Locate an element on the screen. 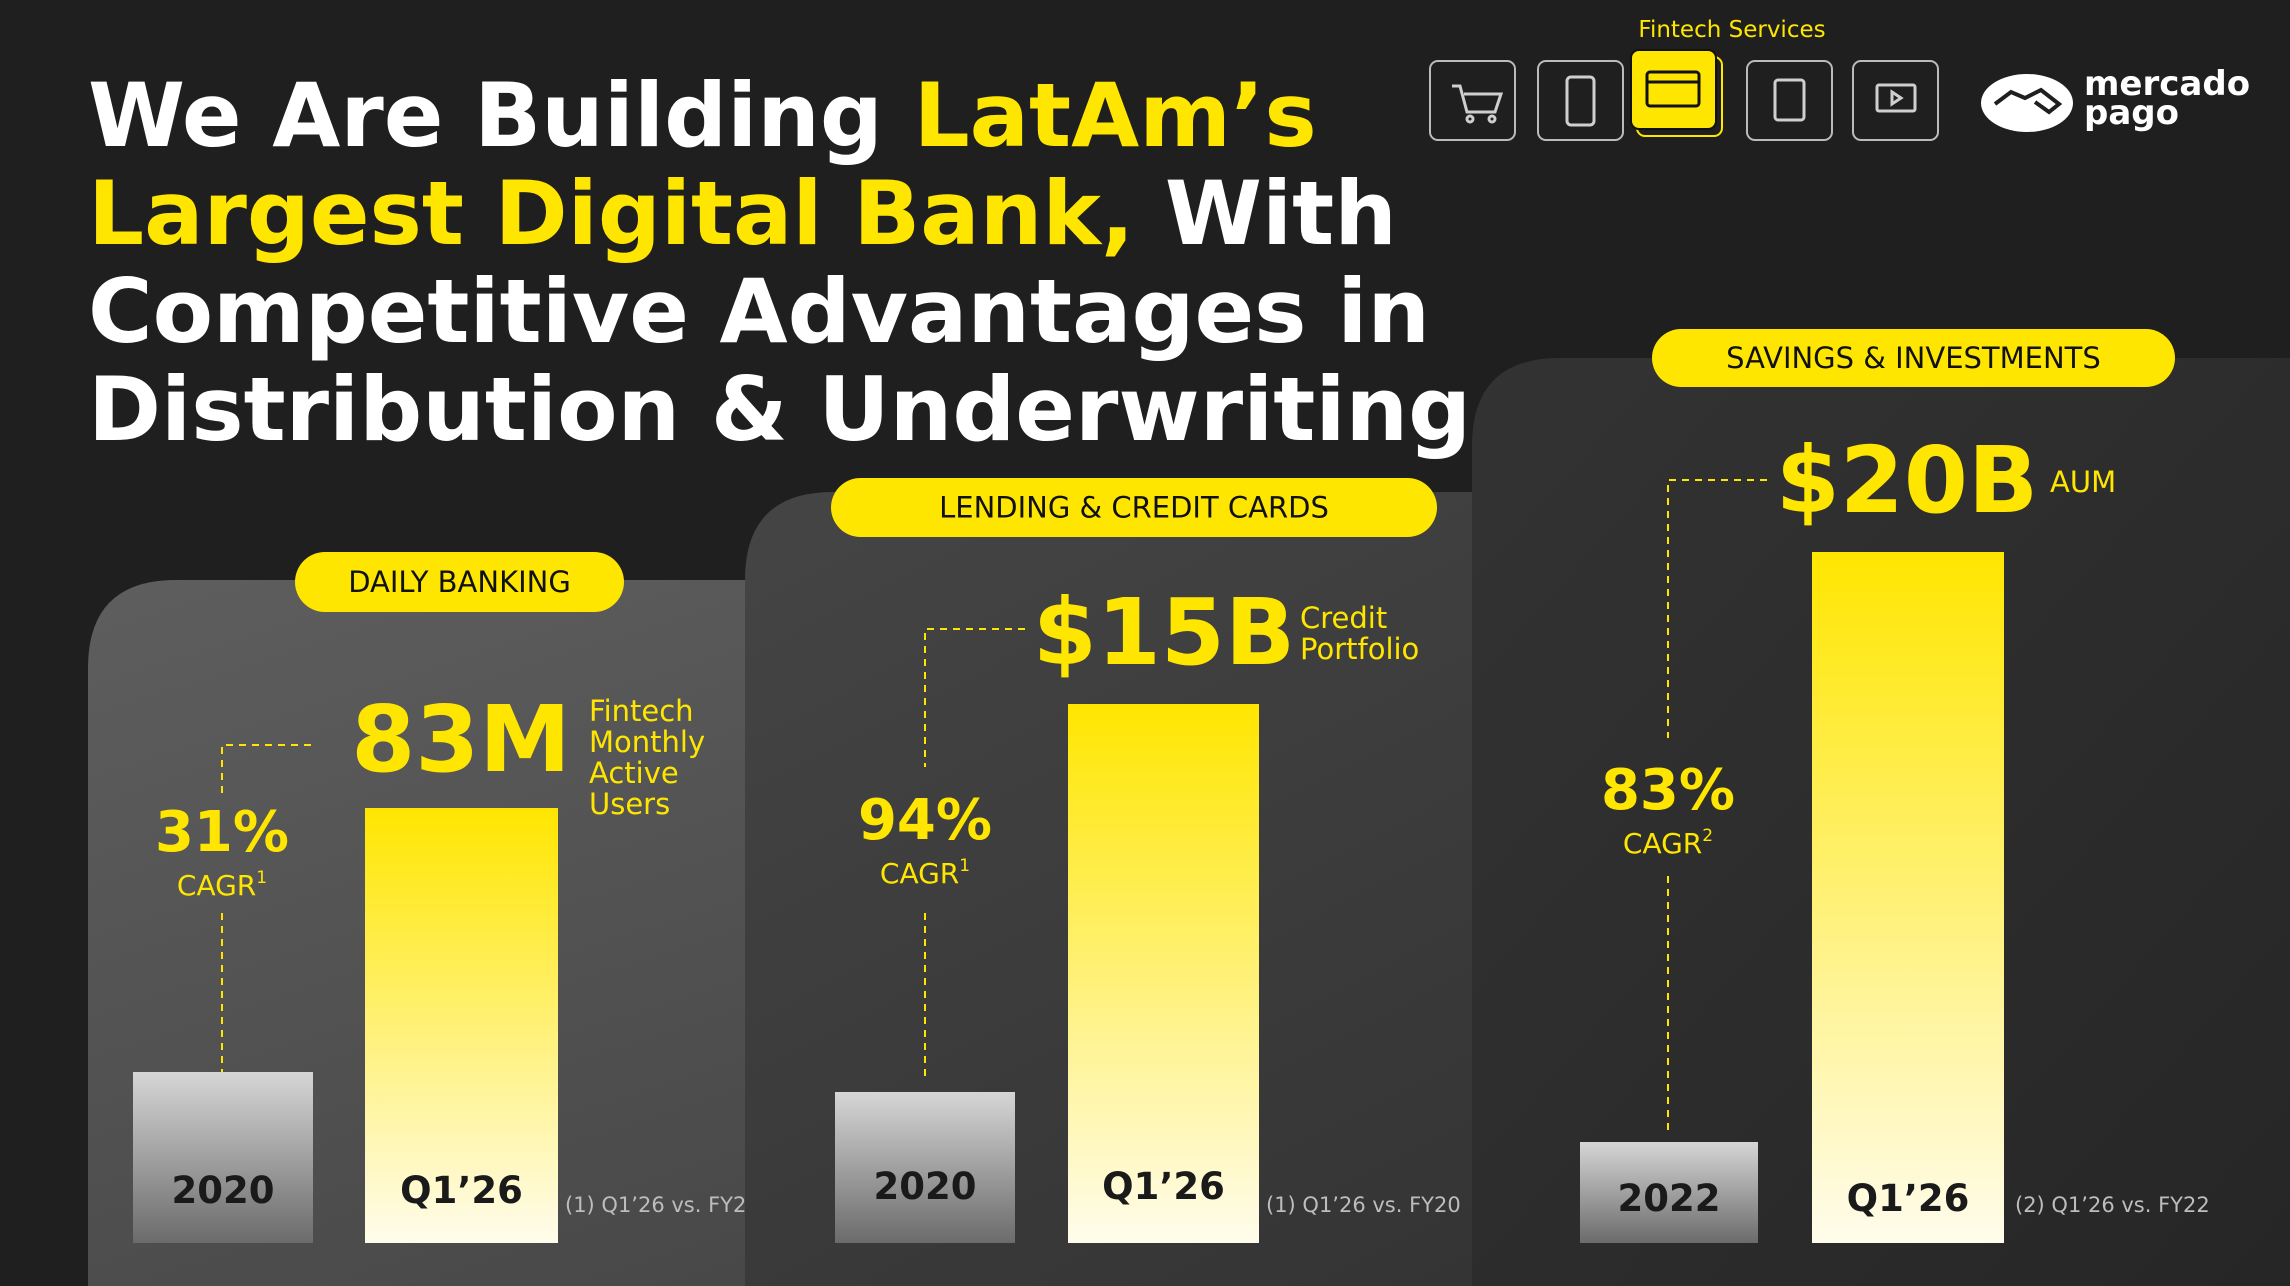  headline-value: 83M is located at coordinates (461, 739).